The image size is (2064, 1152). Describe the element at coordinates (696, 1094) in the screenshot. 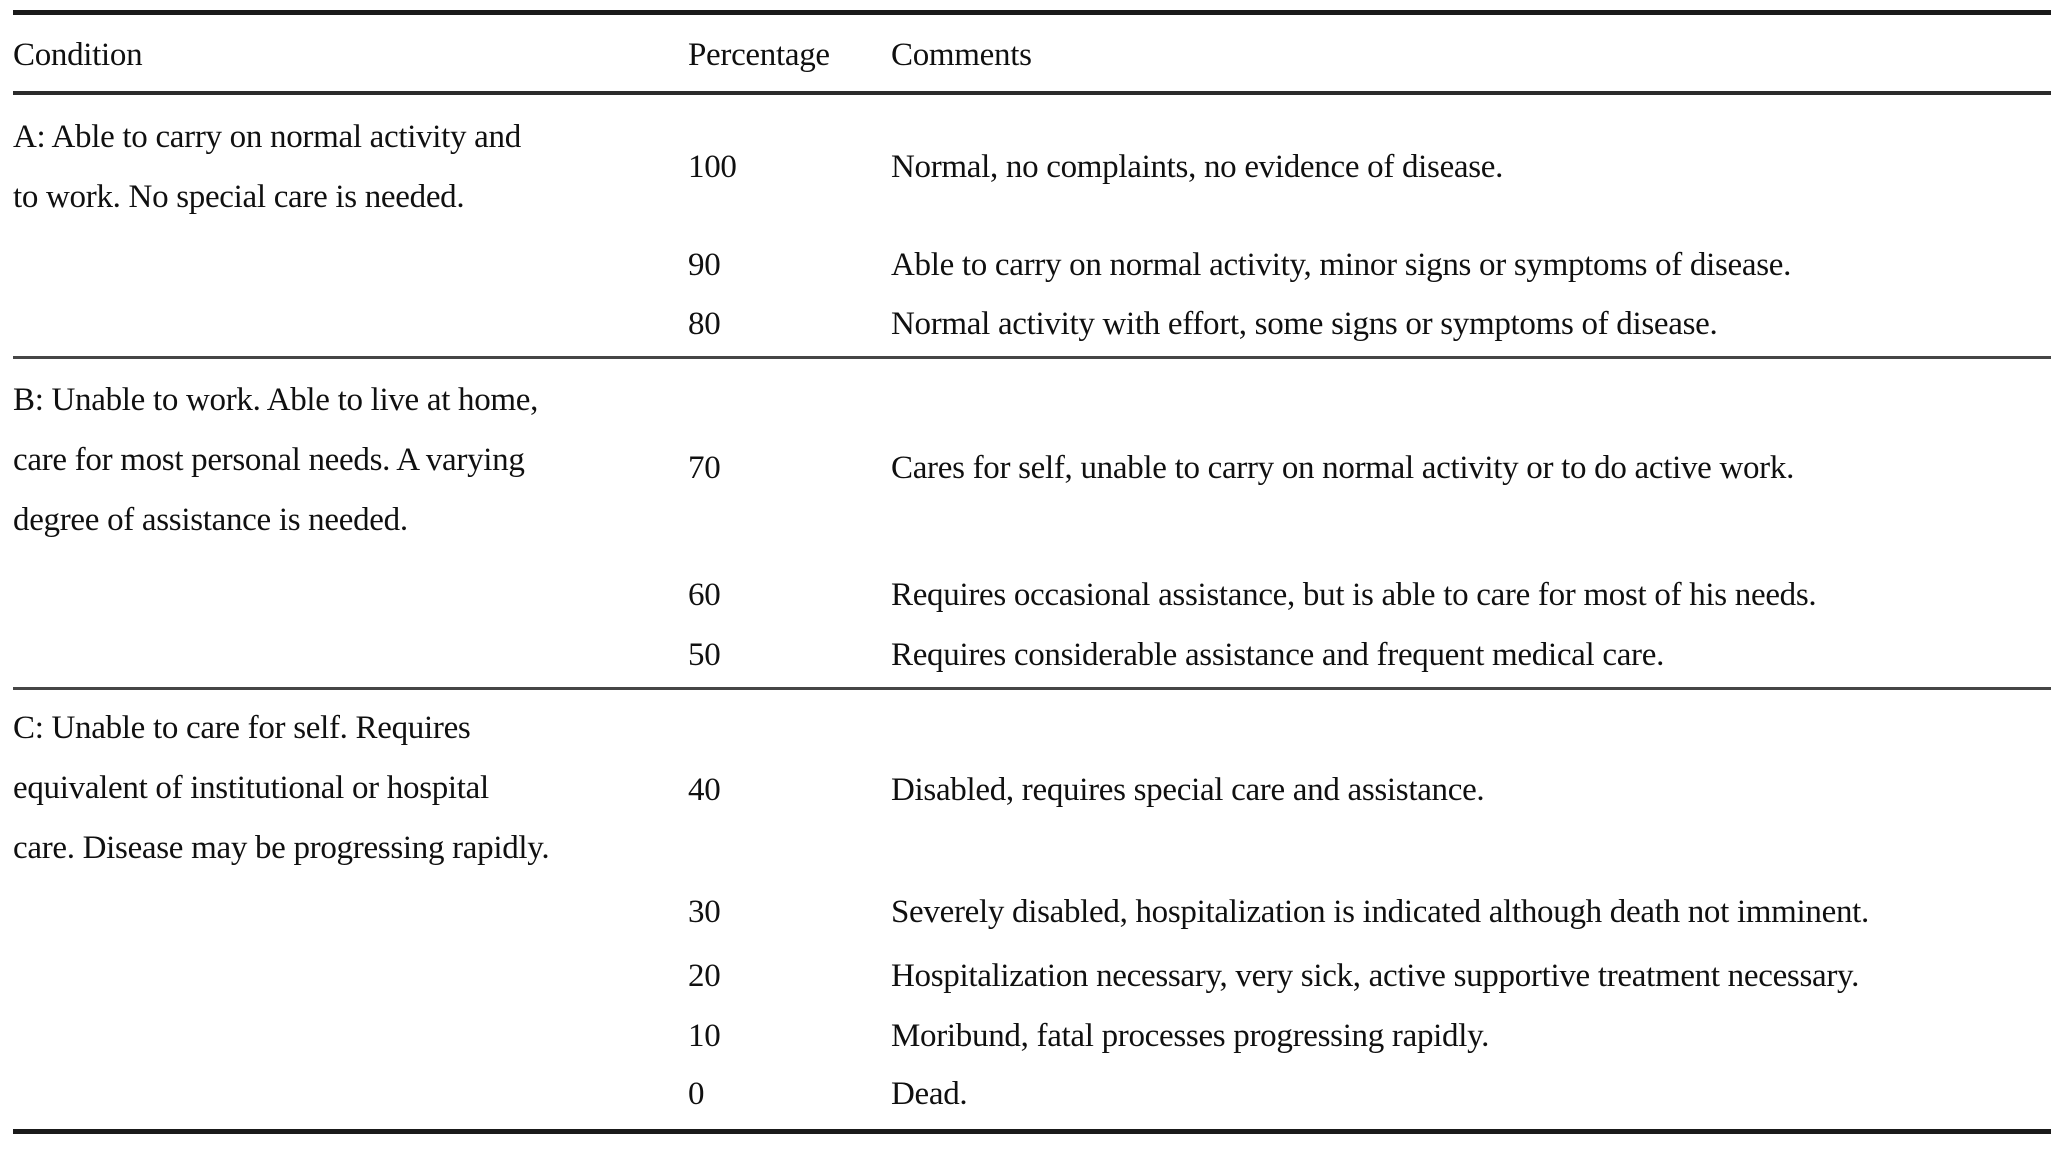

I see `percentage-value: 0` at that location.